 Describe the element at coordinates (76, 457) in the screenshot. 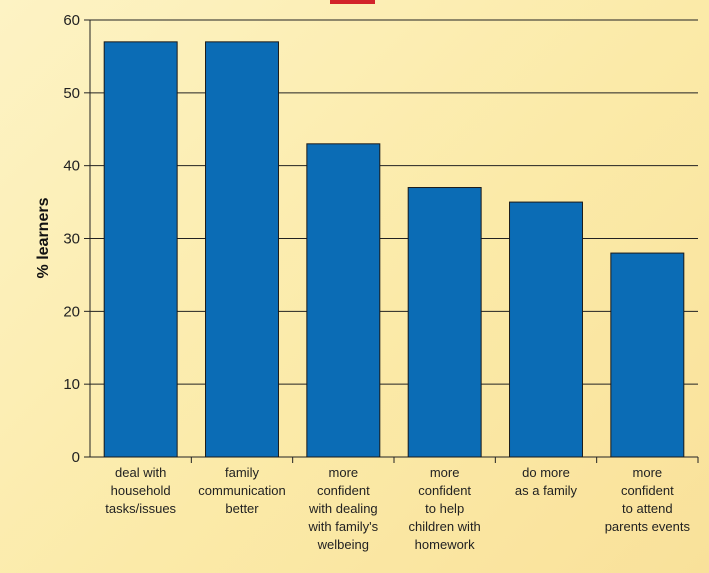

I see `y-tick-label: 0` at that location.